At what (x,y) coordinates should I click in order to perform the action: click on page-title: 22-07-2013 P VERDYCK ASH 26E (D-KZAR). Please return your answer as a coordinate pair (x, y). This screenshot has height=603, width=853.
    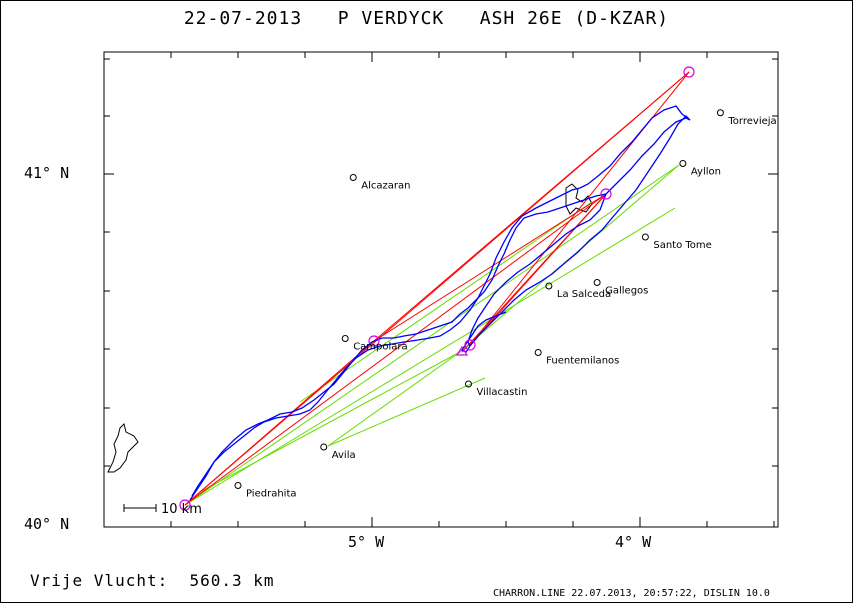
    Looking at the image, I should click on (426, 18).